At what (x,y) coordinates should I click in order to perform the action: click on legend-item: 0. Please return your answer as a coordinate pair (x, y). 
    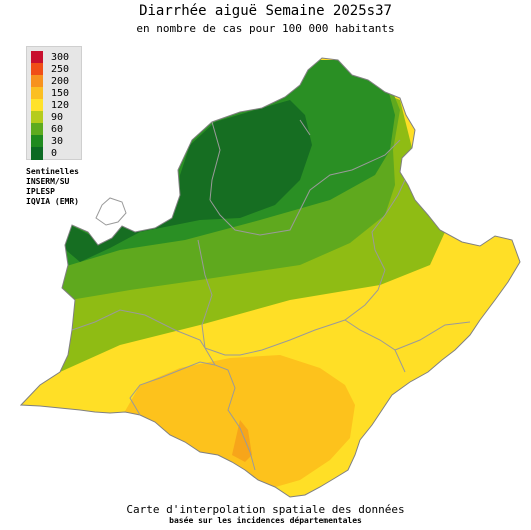
    Looking at the image, I should click on (55, 153).